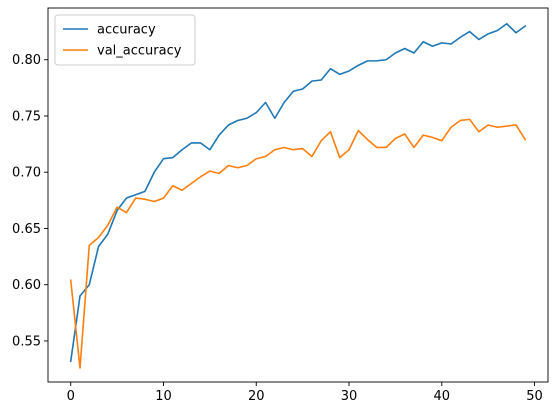 This screenshot has height=413, width=556. I want to click on x-tick-label: 40, so click(442, 396).